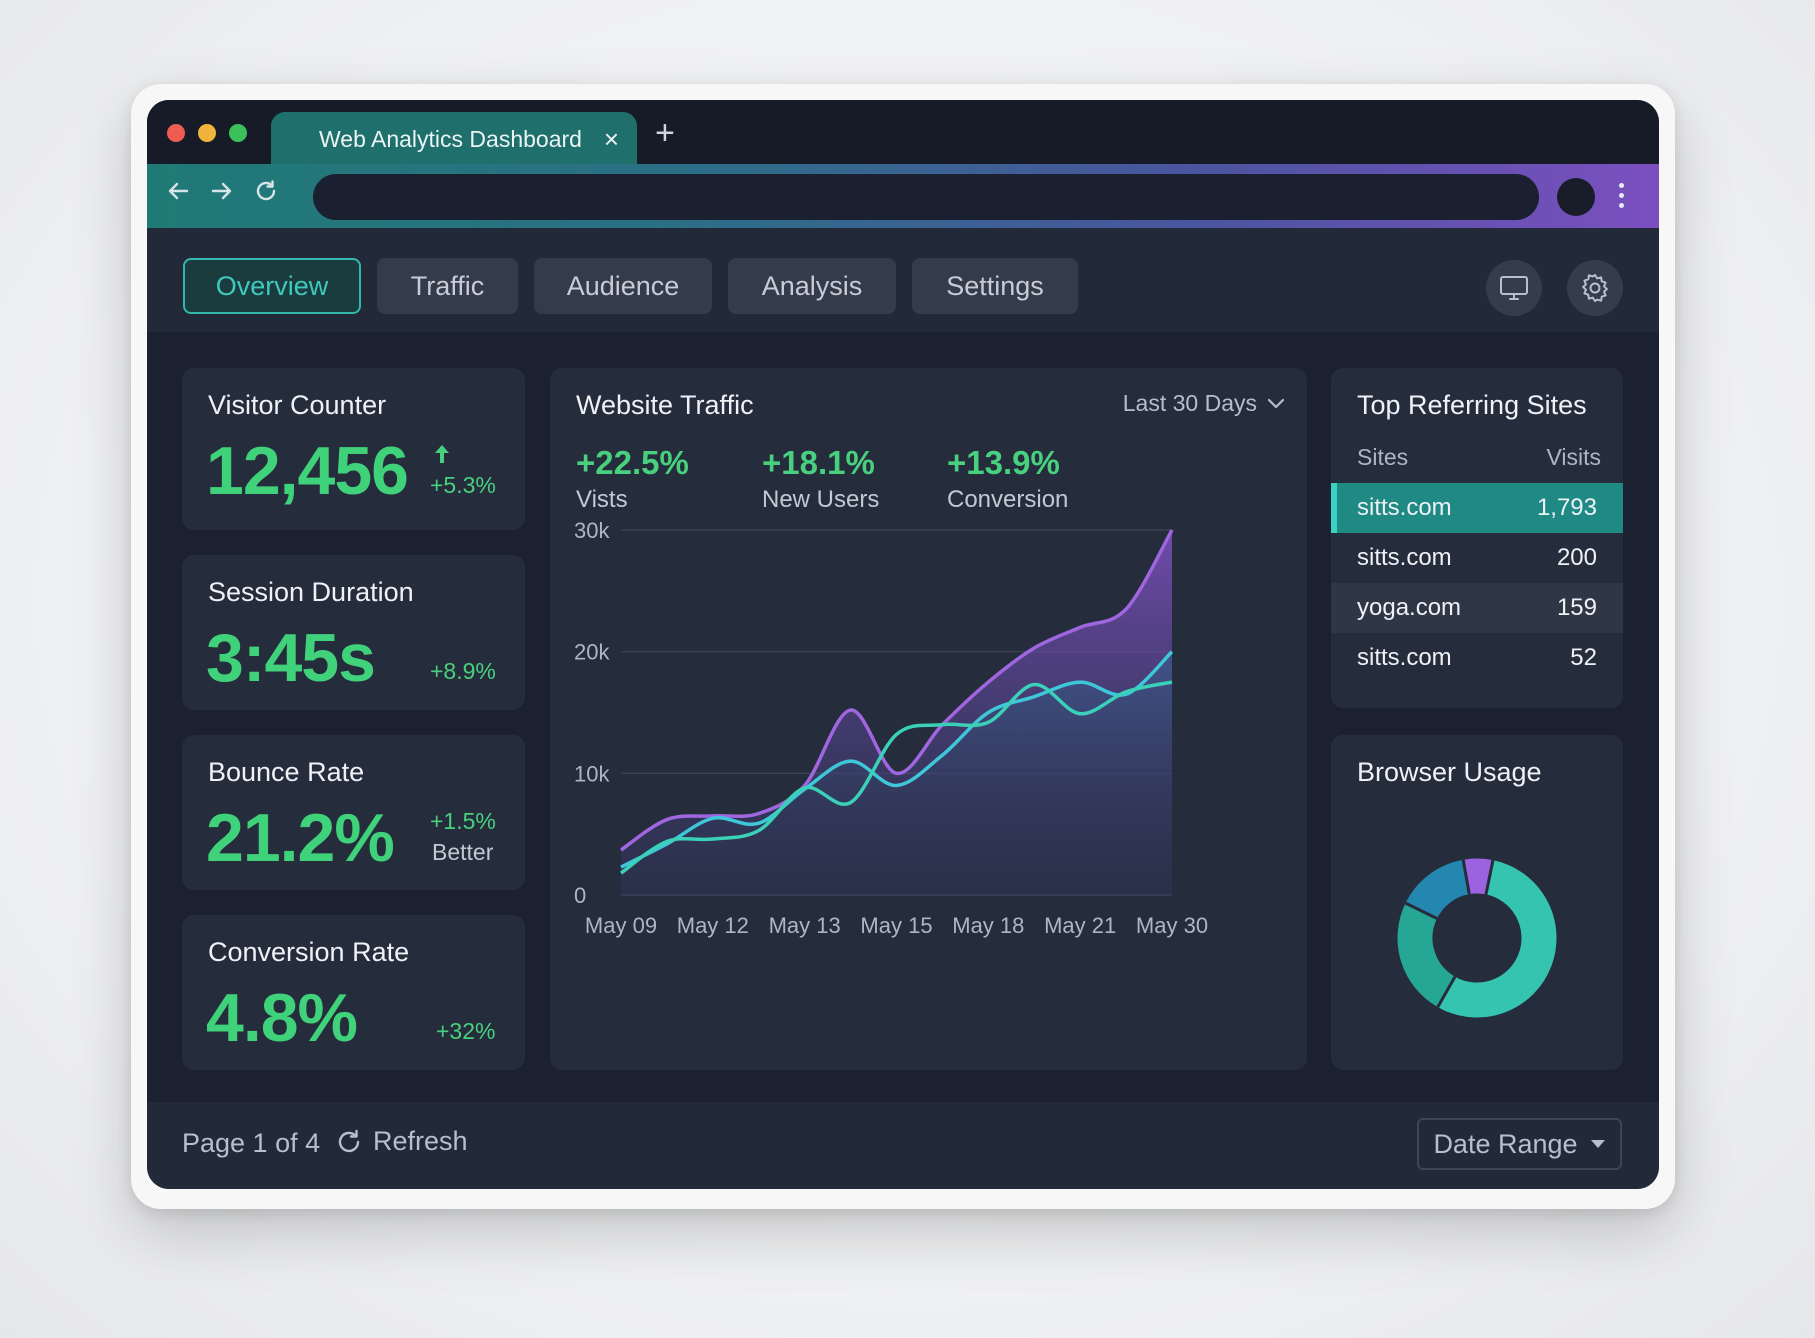 The image size is (1815, 1338). I want to click on series-3-line, so click(896, 777).